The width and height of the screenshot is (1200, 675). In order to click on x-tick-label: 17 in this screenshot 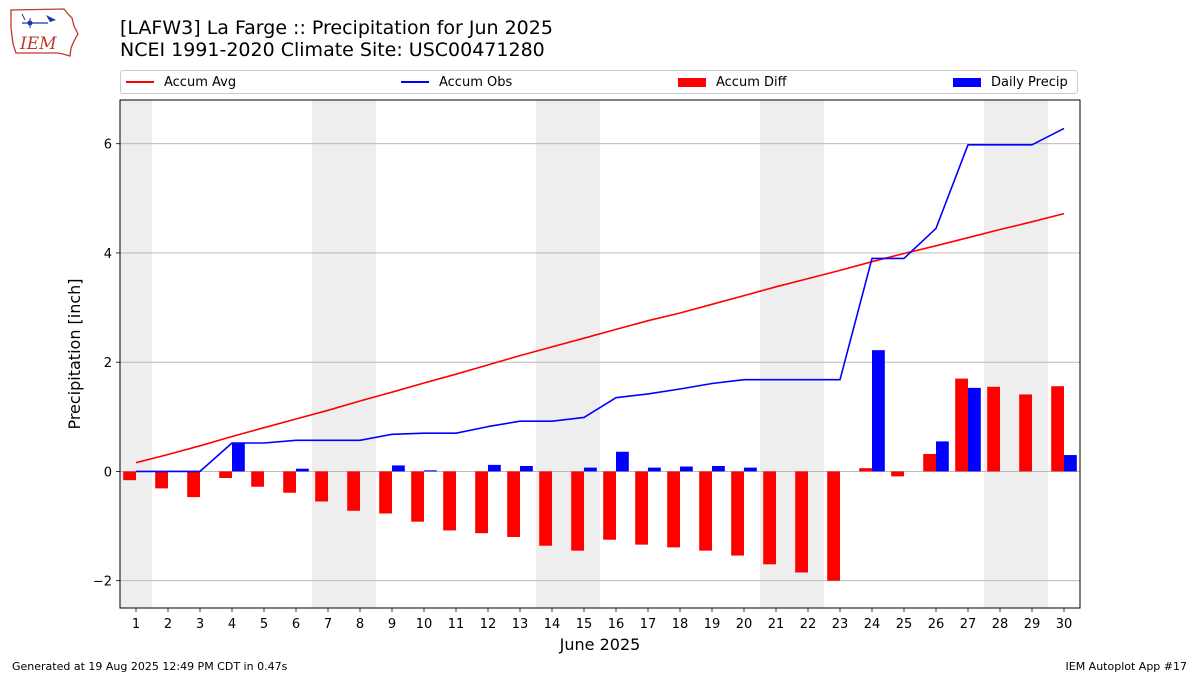, I will do `click(648, 624)`.